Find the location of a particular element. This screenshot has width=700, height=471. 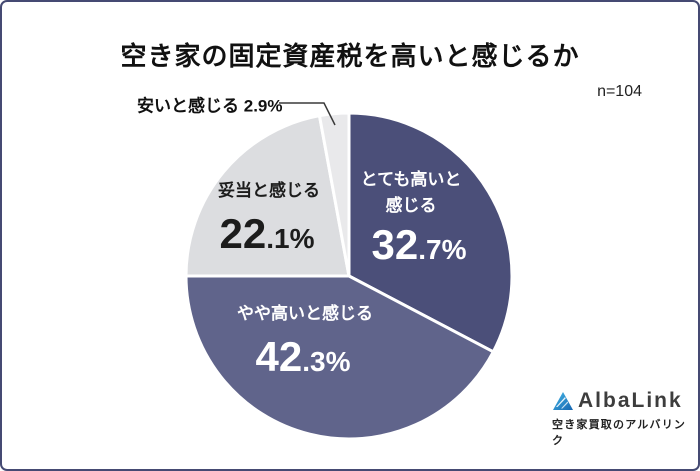

callout-leader-line is located at coordinates (307, 114).